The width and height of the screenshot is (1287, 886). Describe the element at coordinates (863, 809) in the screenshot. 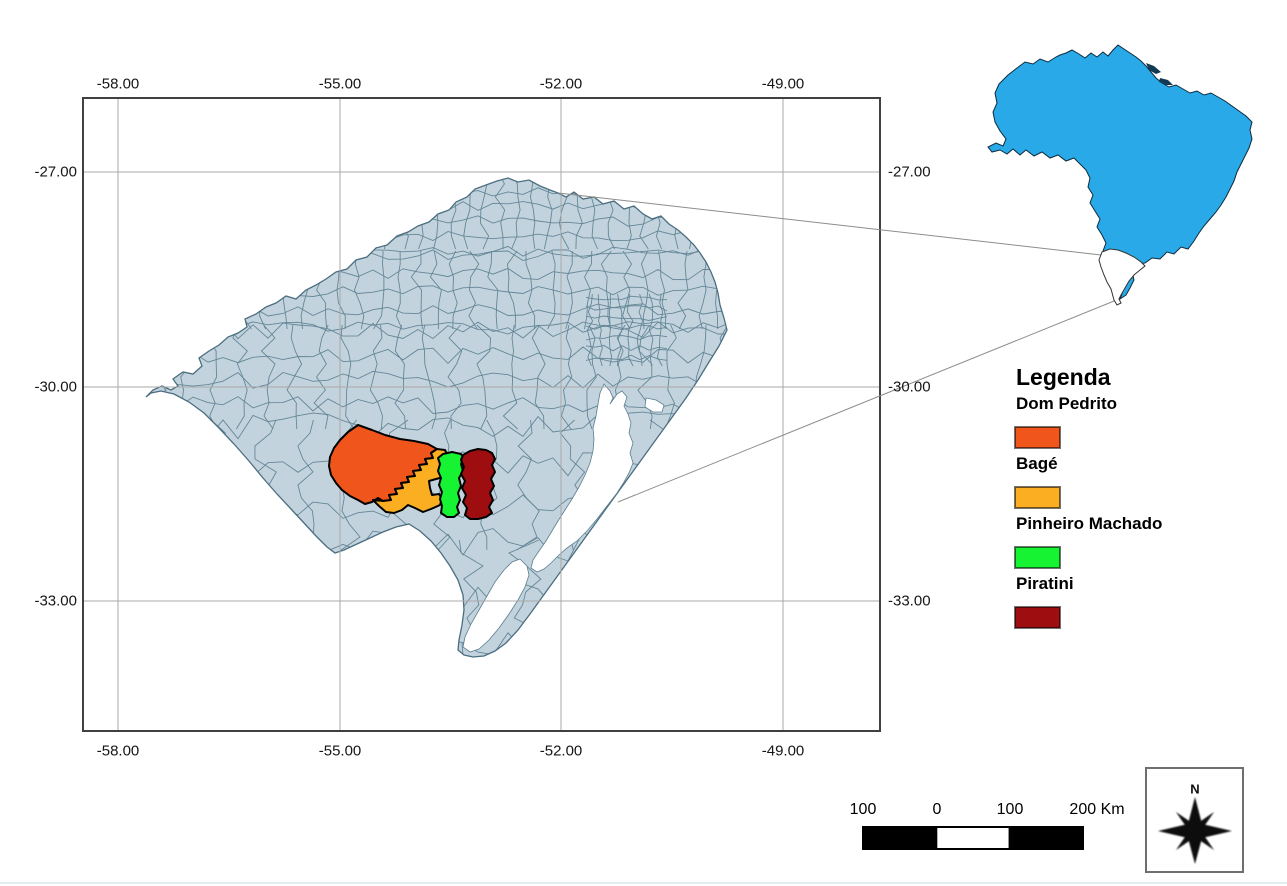

I see `scale-label-100-left: 100` at that location.